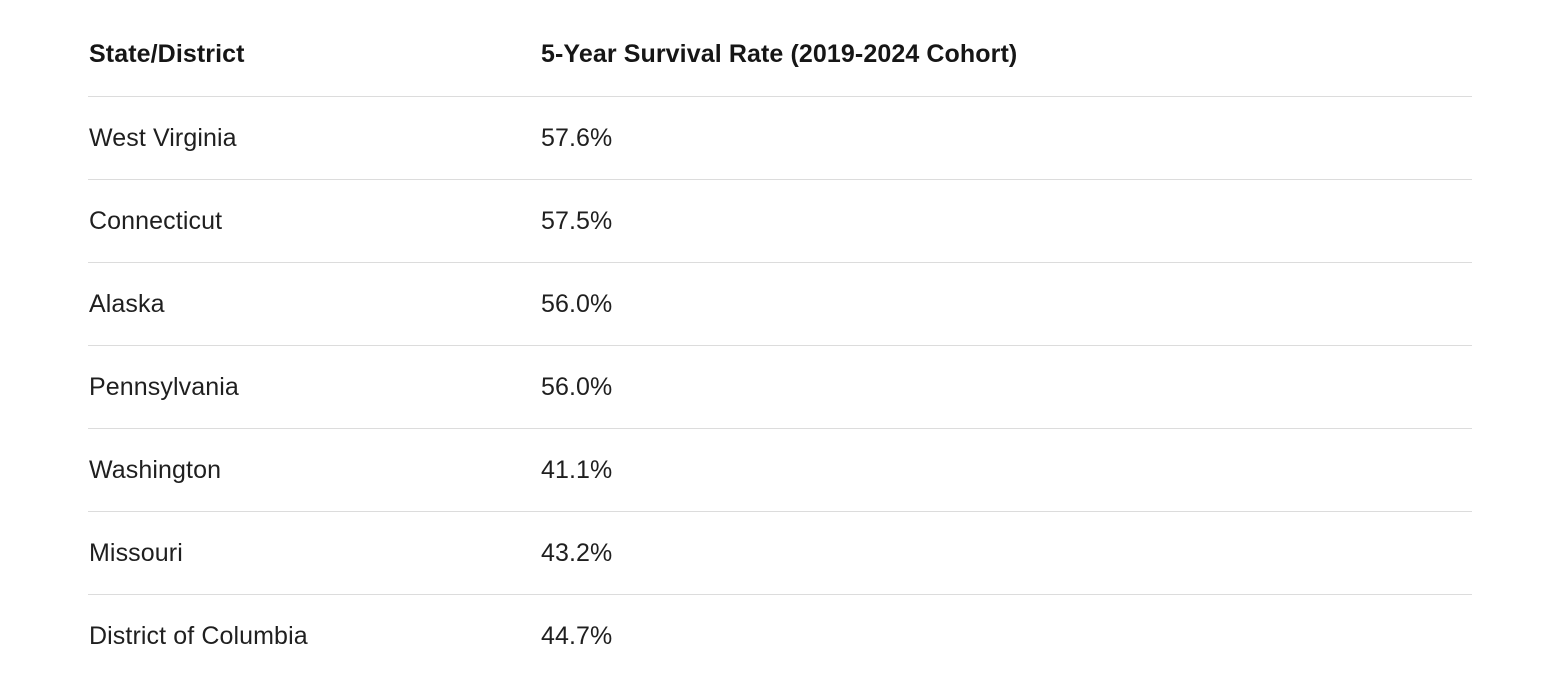 This screenshot has width=1563, height=698. Describe the element at coordinates (127, 303) in the screenshot. I see `state-cell: Alaska` at that location.